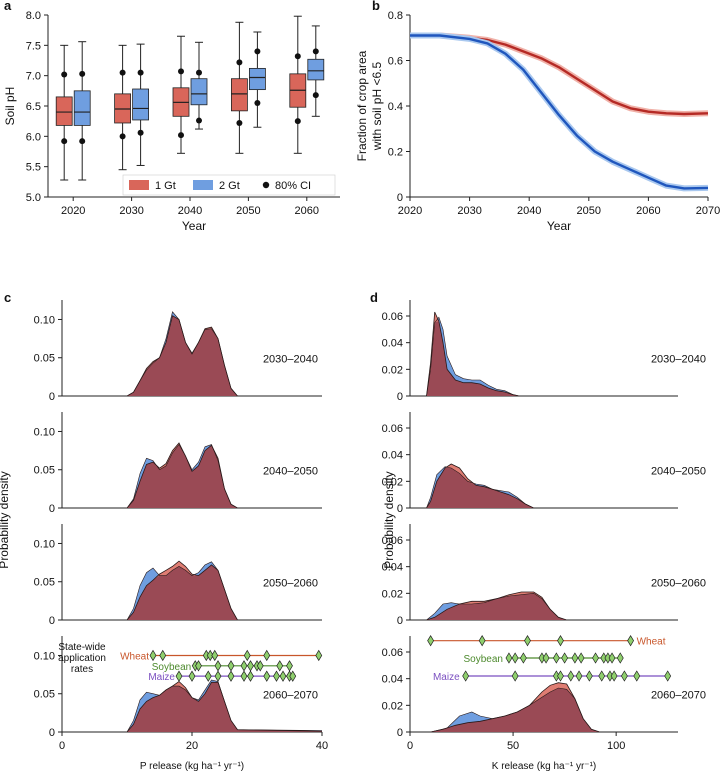 The width and height of the screenshot is (720, 777). I want to click on rates-title-3: rates, so click(82, 669).